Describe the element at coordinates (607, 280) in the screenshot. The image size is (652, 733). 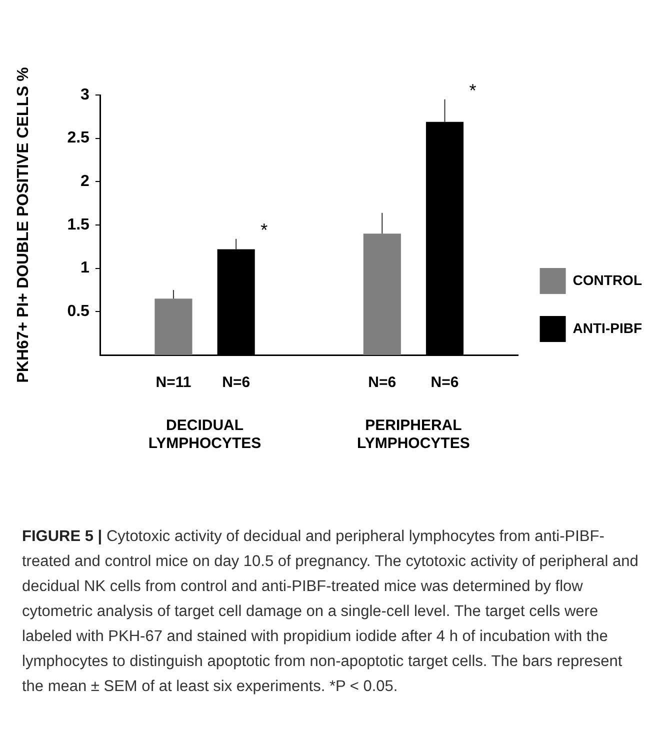
I see `legend-label: CONTROL` at that location.